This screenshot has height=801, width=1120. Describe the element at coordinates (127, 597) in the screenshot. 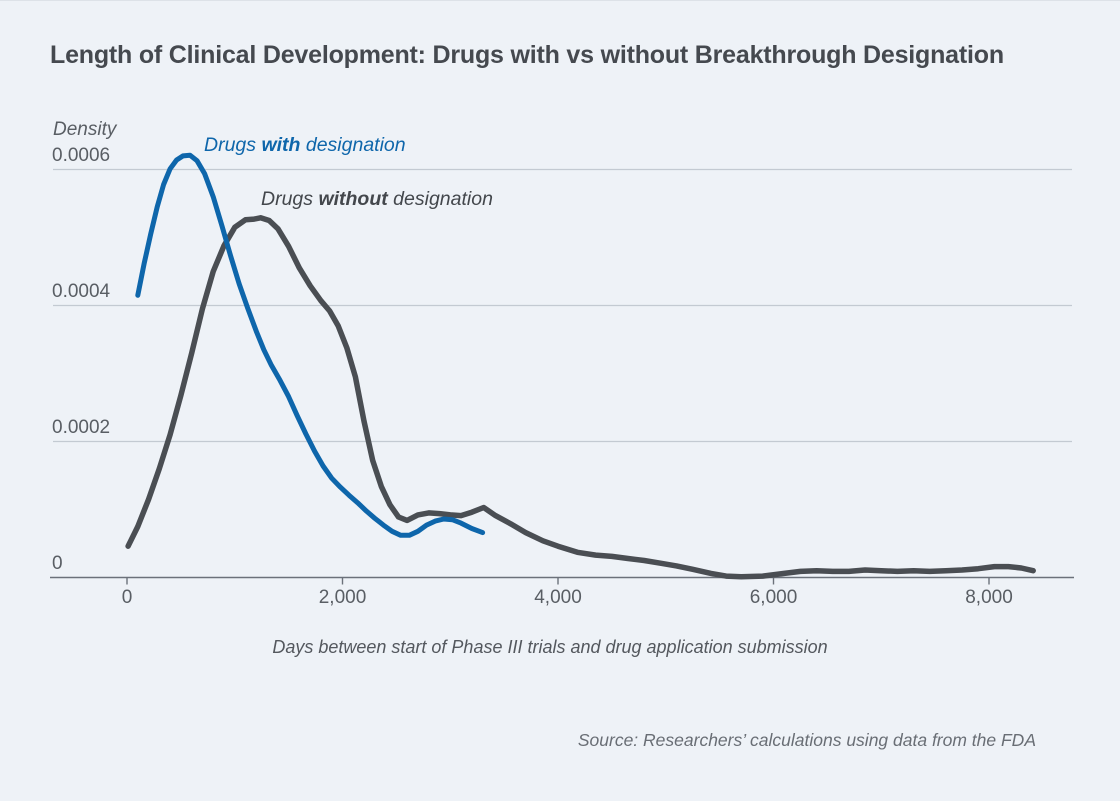

I see `x-tick-label: 0` at that location.